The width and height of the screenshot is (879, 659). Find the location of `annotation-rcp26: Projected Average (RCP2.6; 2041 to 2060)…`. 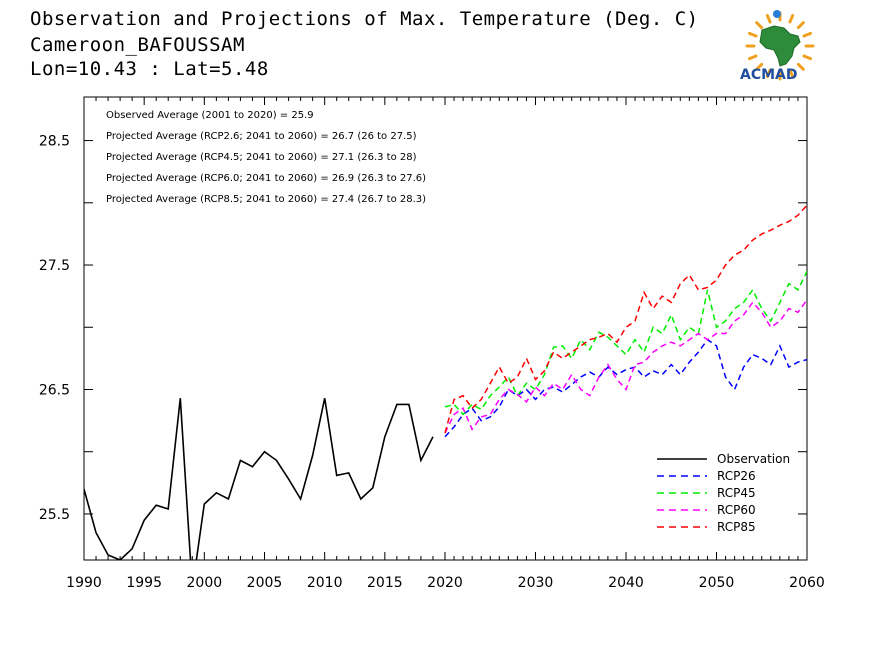

annotation-rcp26: Projected Average (RCP2.6; 2041 to 2060)… is located at coordinates (261, 136).